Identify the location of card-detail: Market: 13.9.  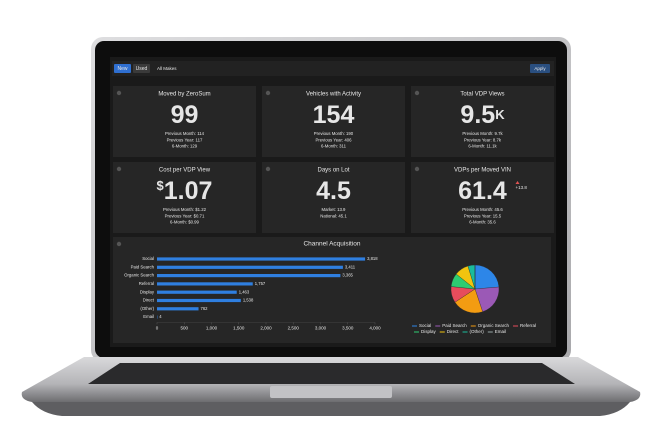
(334, 209).